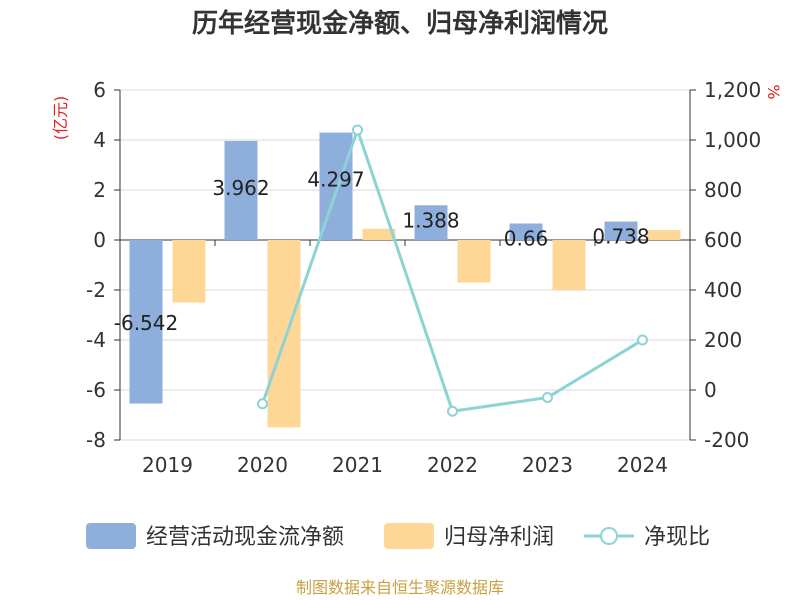  Describe the element at coordinates (723, 290) in the screenshot. I see `right-axis-tick-label: 400` at that location.